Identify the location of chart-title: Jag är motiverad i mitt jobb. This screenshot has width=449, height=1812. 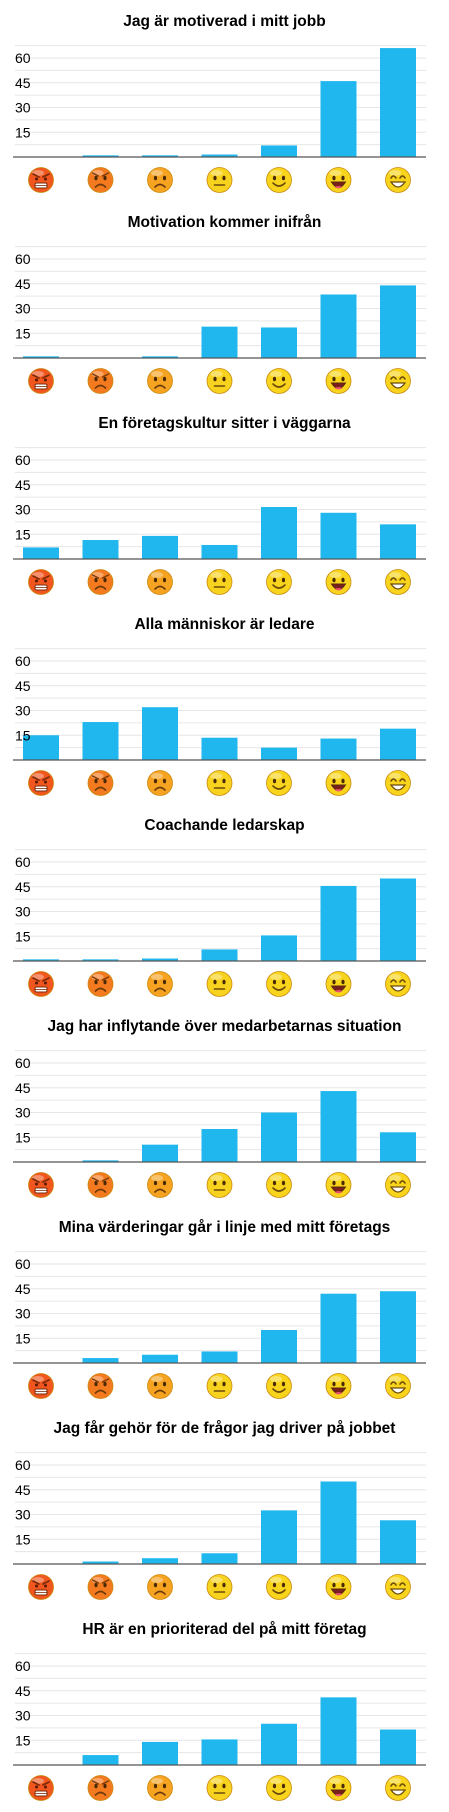
(224, 21).